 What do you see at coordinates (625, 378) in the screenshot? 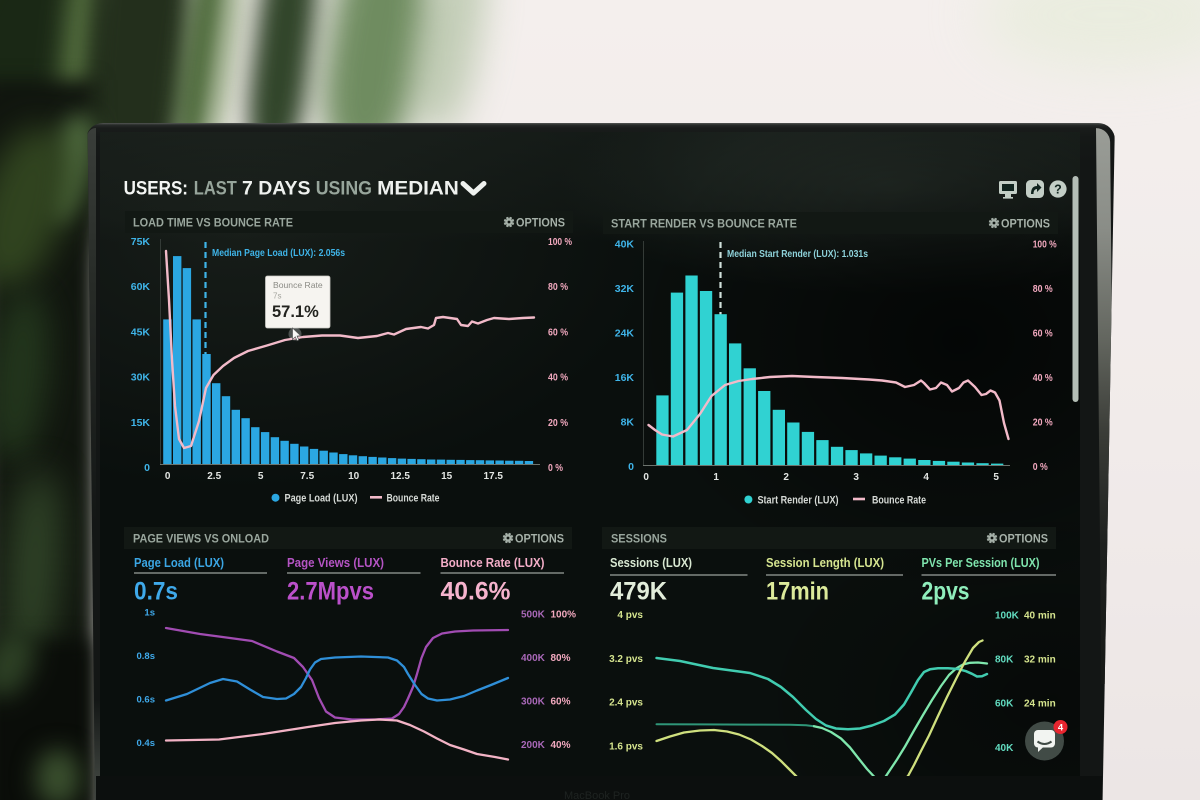
I see `svg-text: 16K` at bounding box center [625, 378].